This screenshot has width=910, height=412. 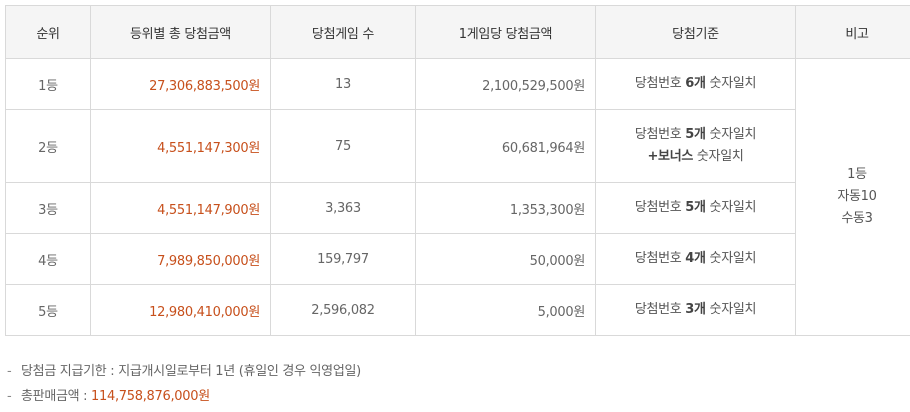 I want to click on winner-count-cell: 159,797, so click(x=343, y=259).